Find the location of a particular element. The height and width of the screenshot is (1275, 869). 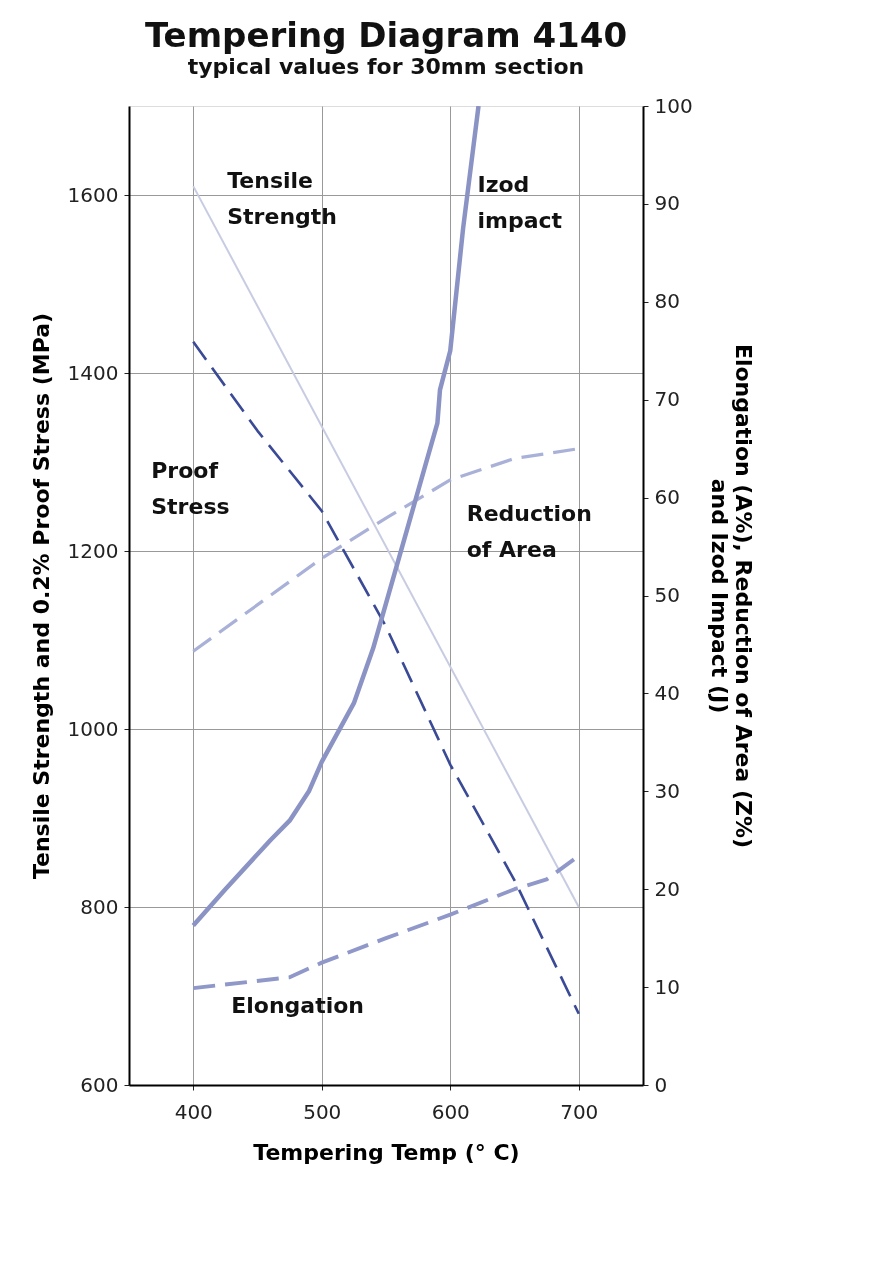

series-label: Proof Stress is located at coordinates (190, 488).